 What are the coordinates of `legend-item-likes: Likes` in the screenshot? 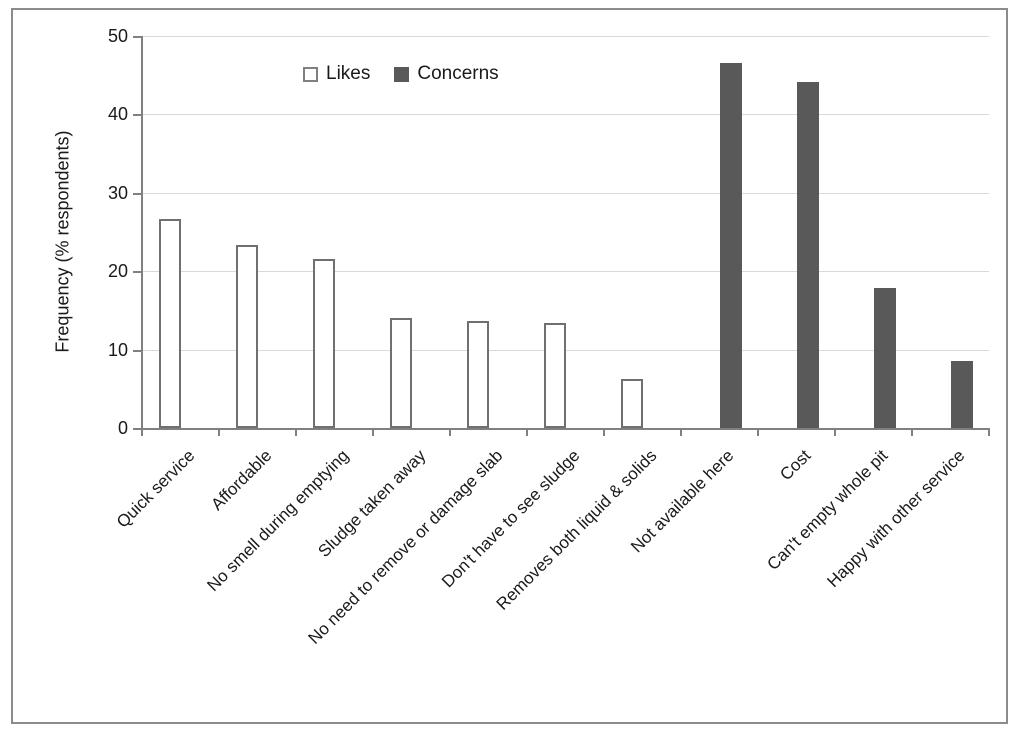 It's located at (336, 74).